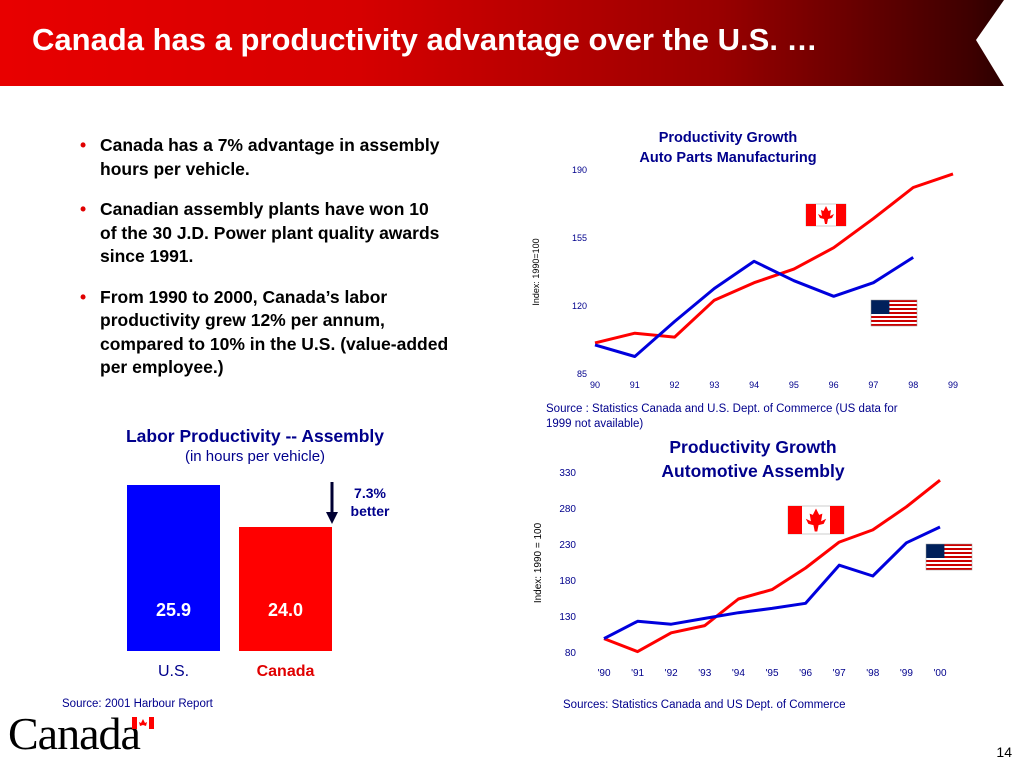 This screenshot has width=1024, height=768. What do you see at coordinates (285, 589) in the screenshot?
I see `bar-canada: 24.0` at bounding box center [285, 589].